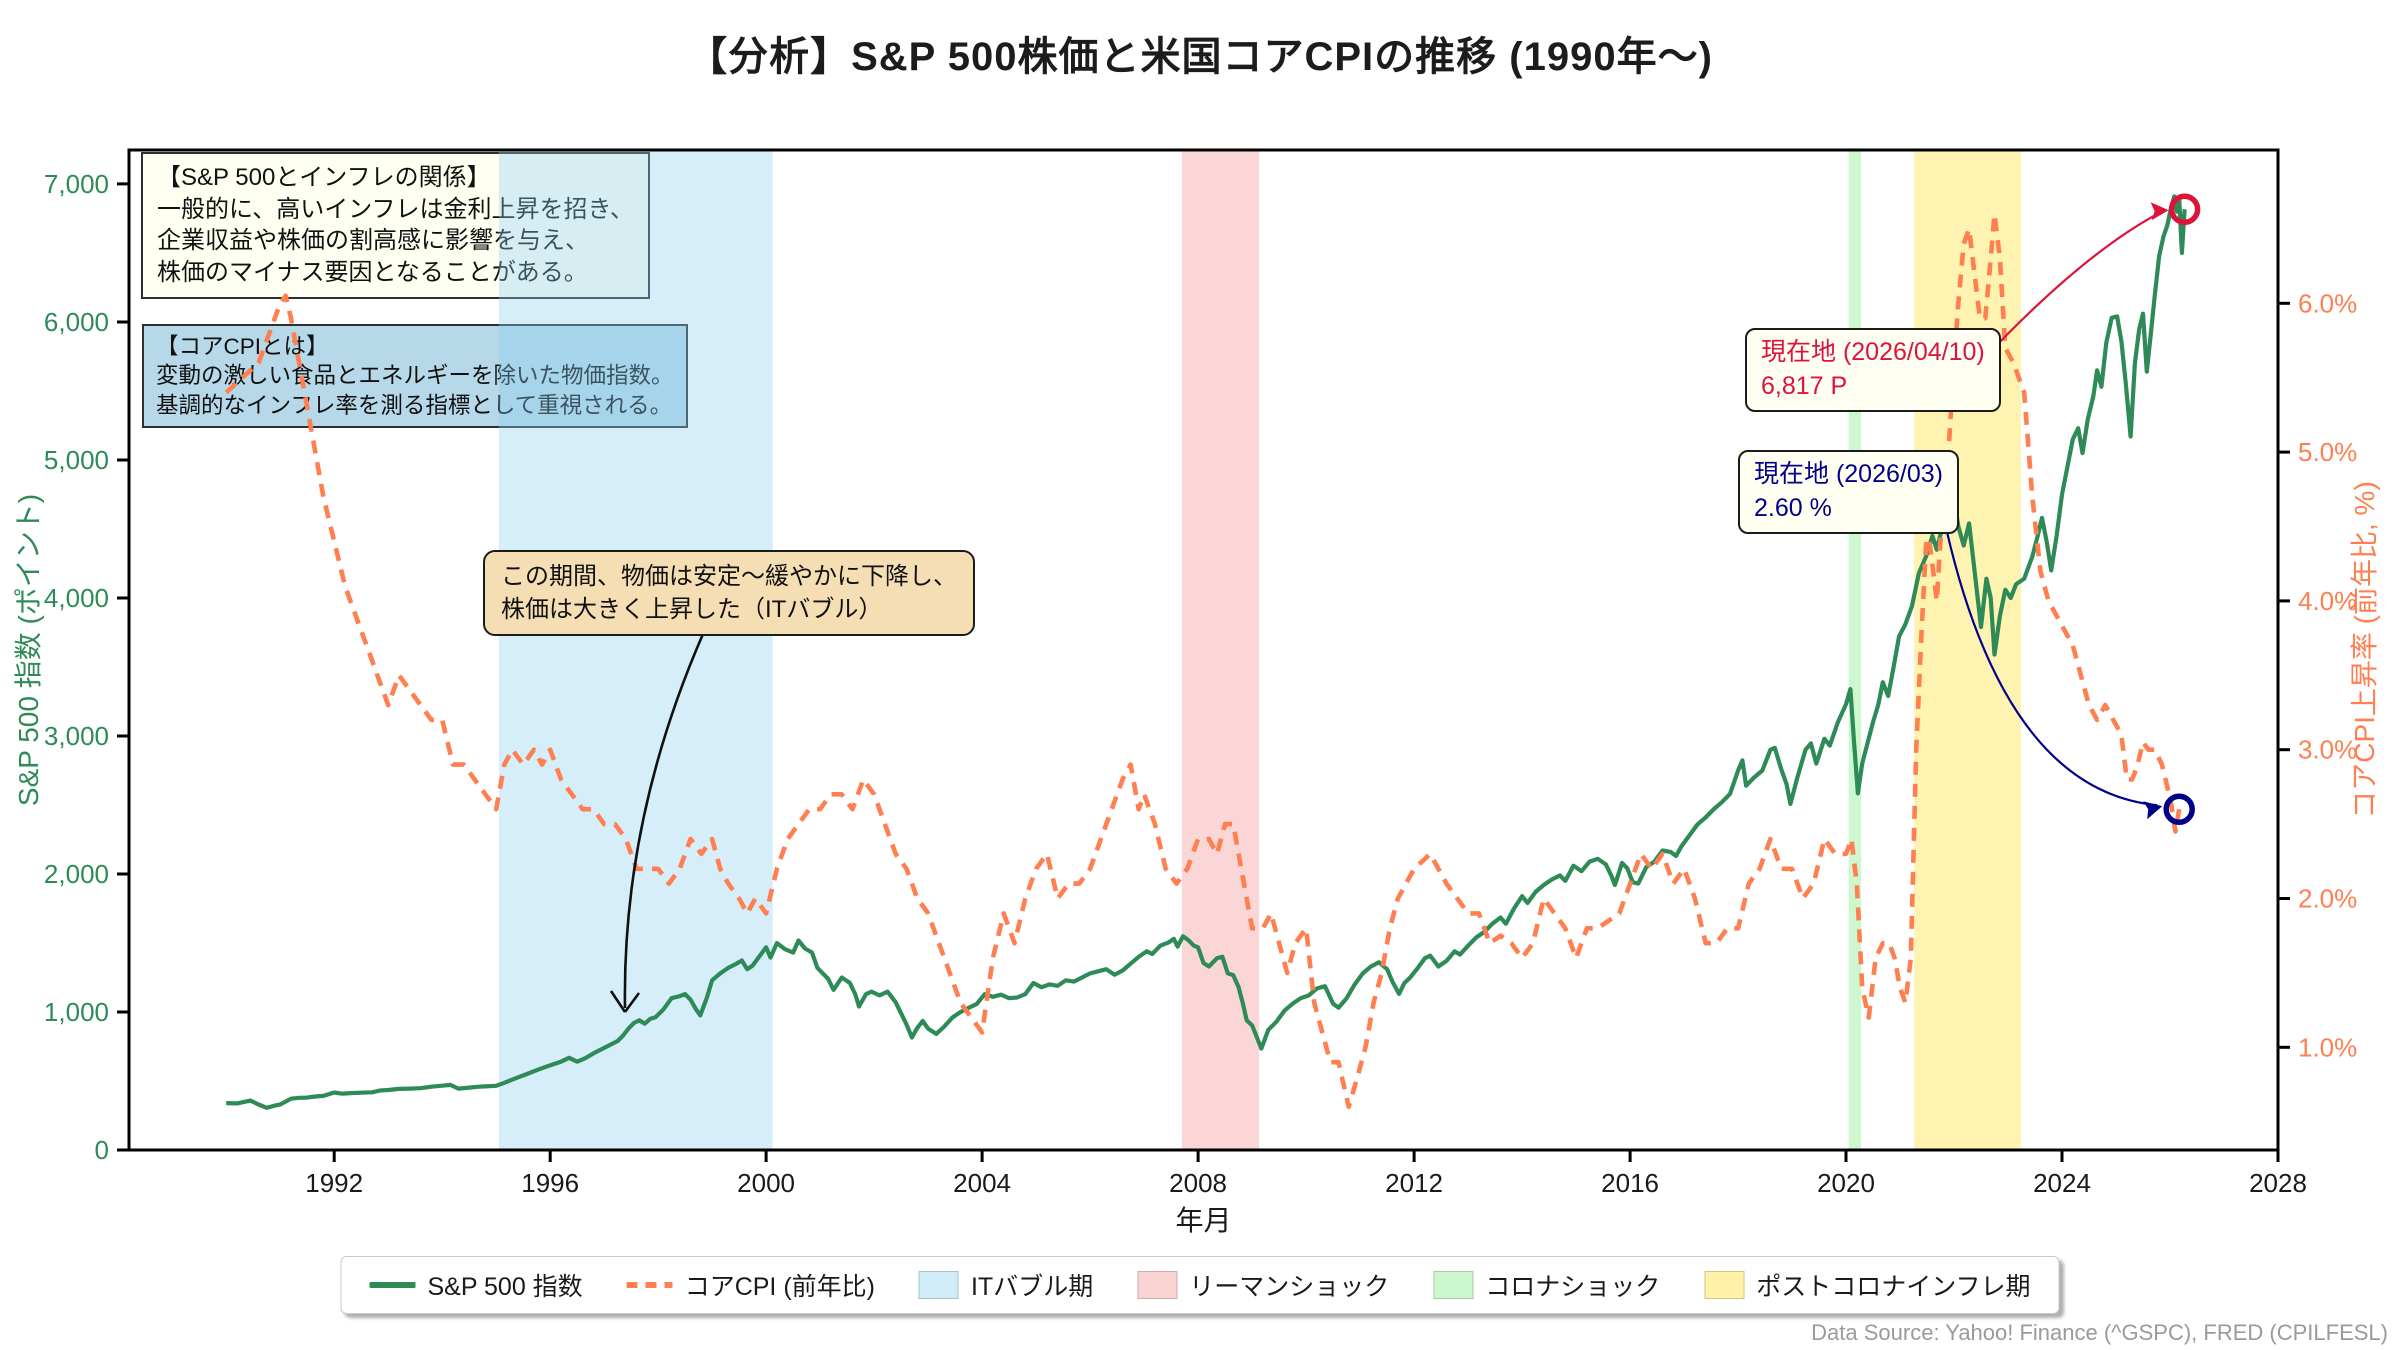 Image resolution: width=2400 pixels, height=1350 pixels. What do you see at coordinates (550, 1183) in the screenshot?
I see `svg-text: 1996` at bounding box center [550, 1183].